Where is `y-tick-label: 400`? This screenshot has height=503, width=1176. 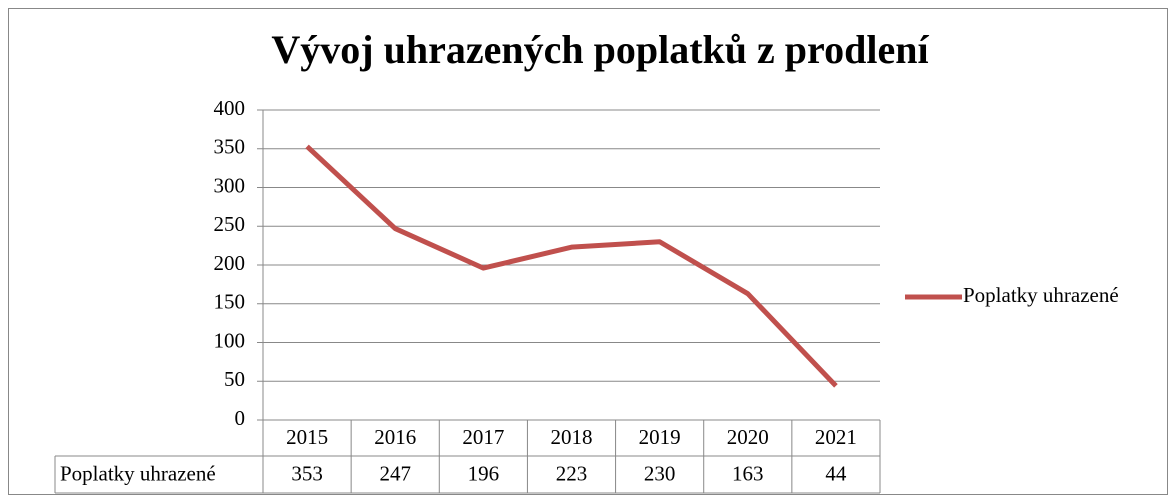 y-tick-label: 400 is located at coordinates (230, 108).